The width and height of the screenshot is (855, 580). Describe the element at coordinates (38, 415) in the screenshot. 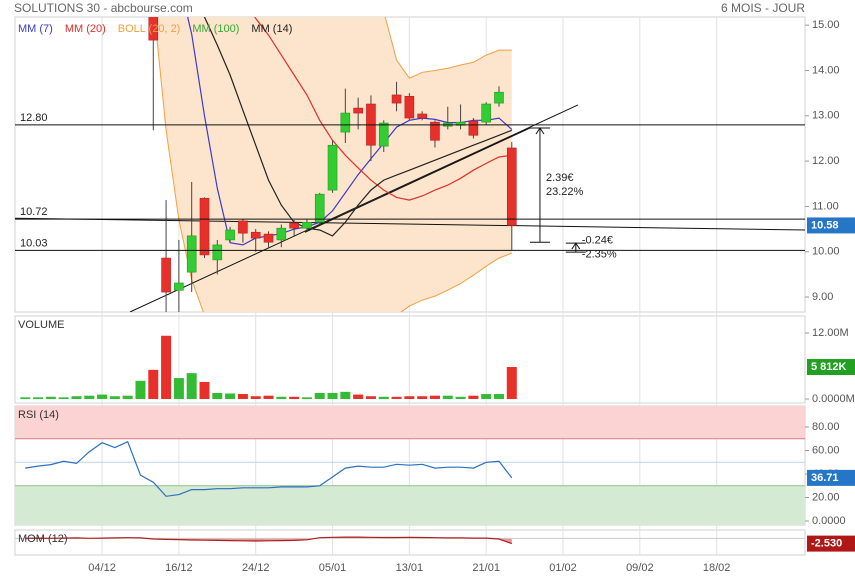

I see `panel-title: RSI (14)` at that location.